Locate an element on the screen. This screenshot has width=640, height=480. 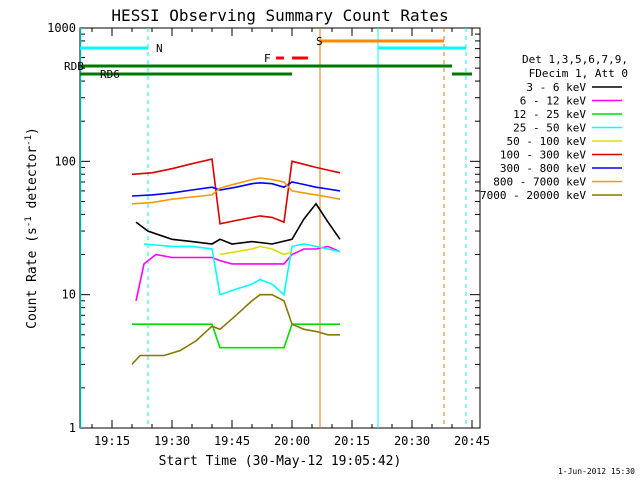
legend-label: 100 - 300 keV is located at coordinates (543, 155).